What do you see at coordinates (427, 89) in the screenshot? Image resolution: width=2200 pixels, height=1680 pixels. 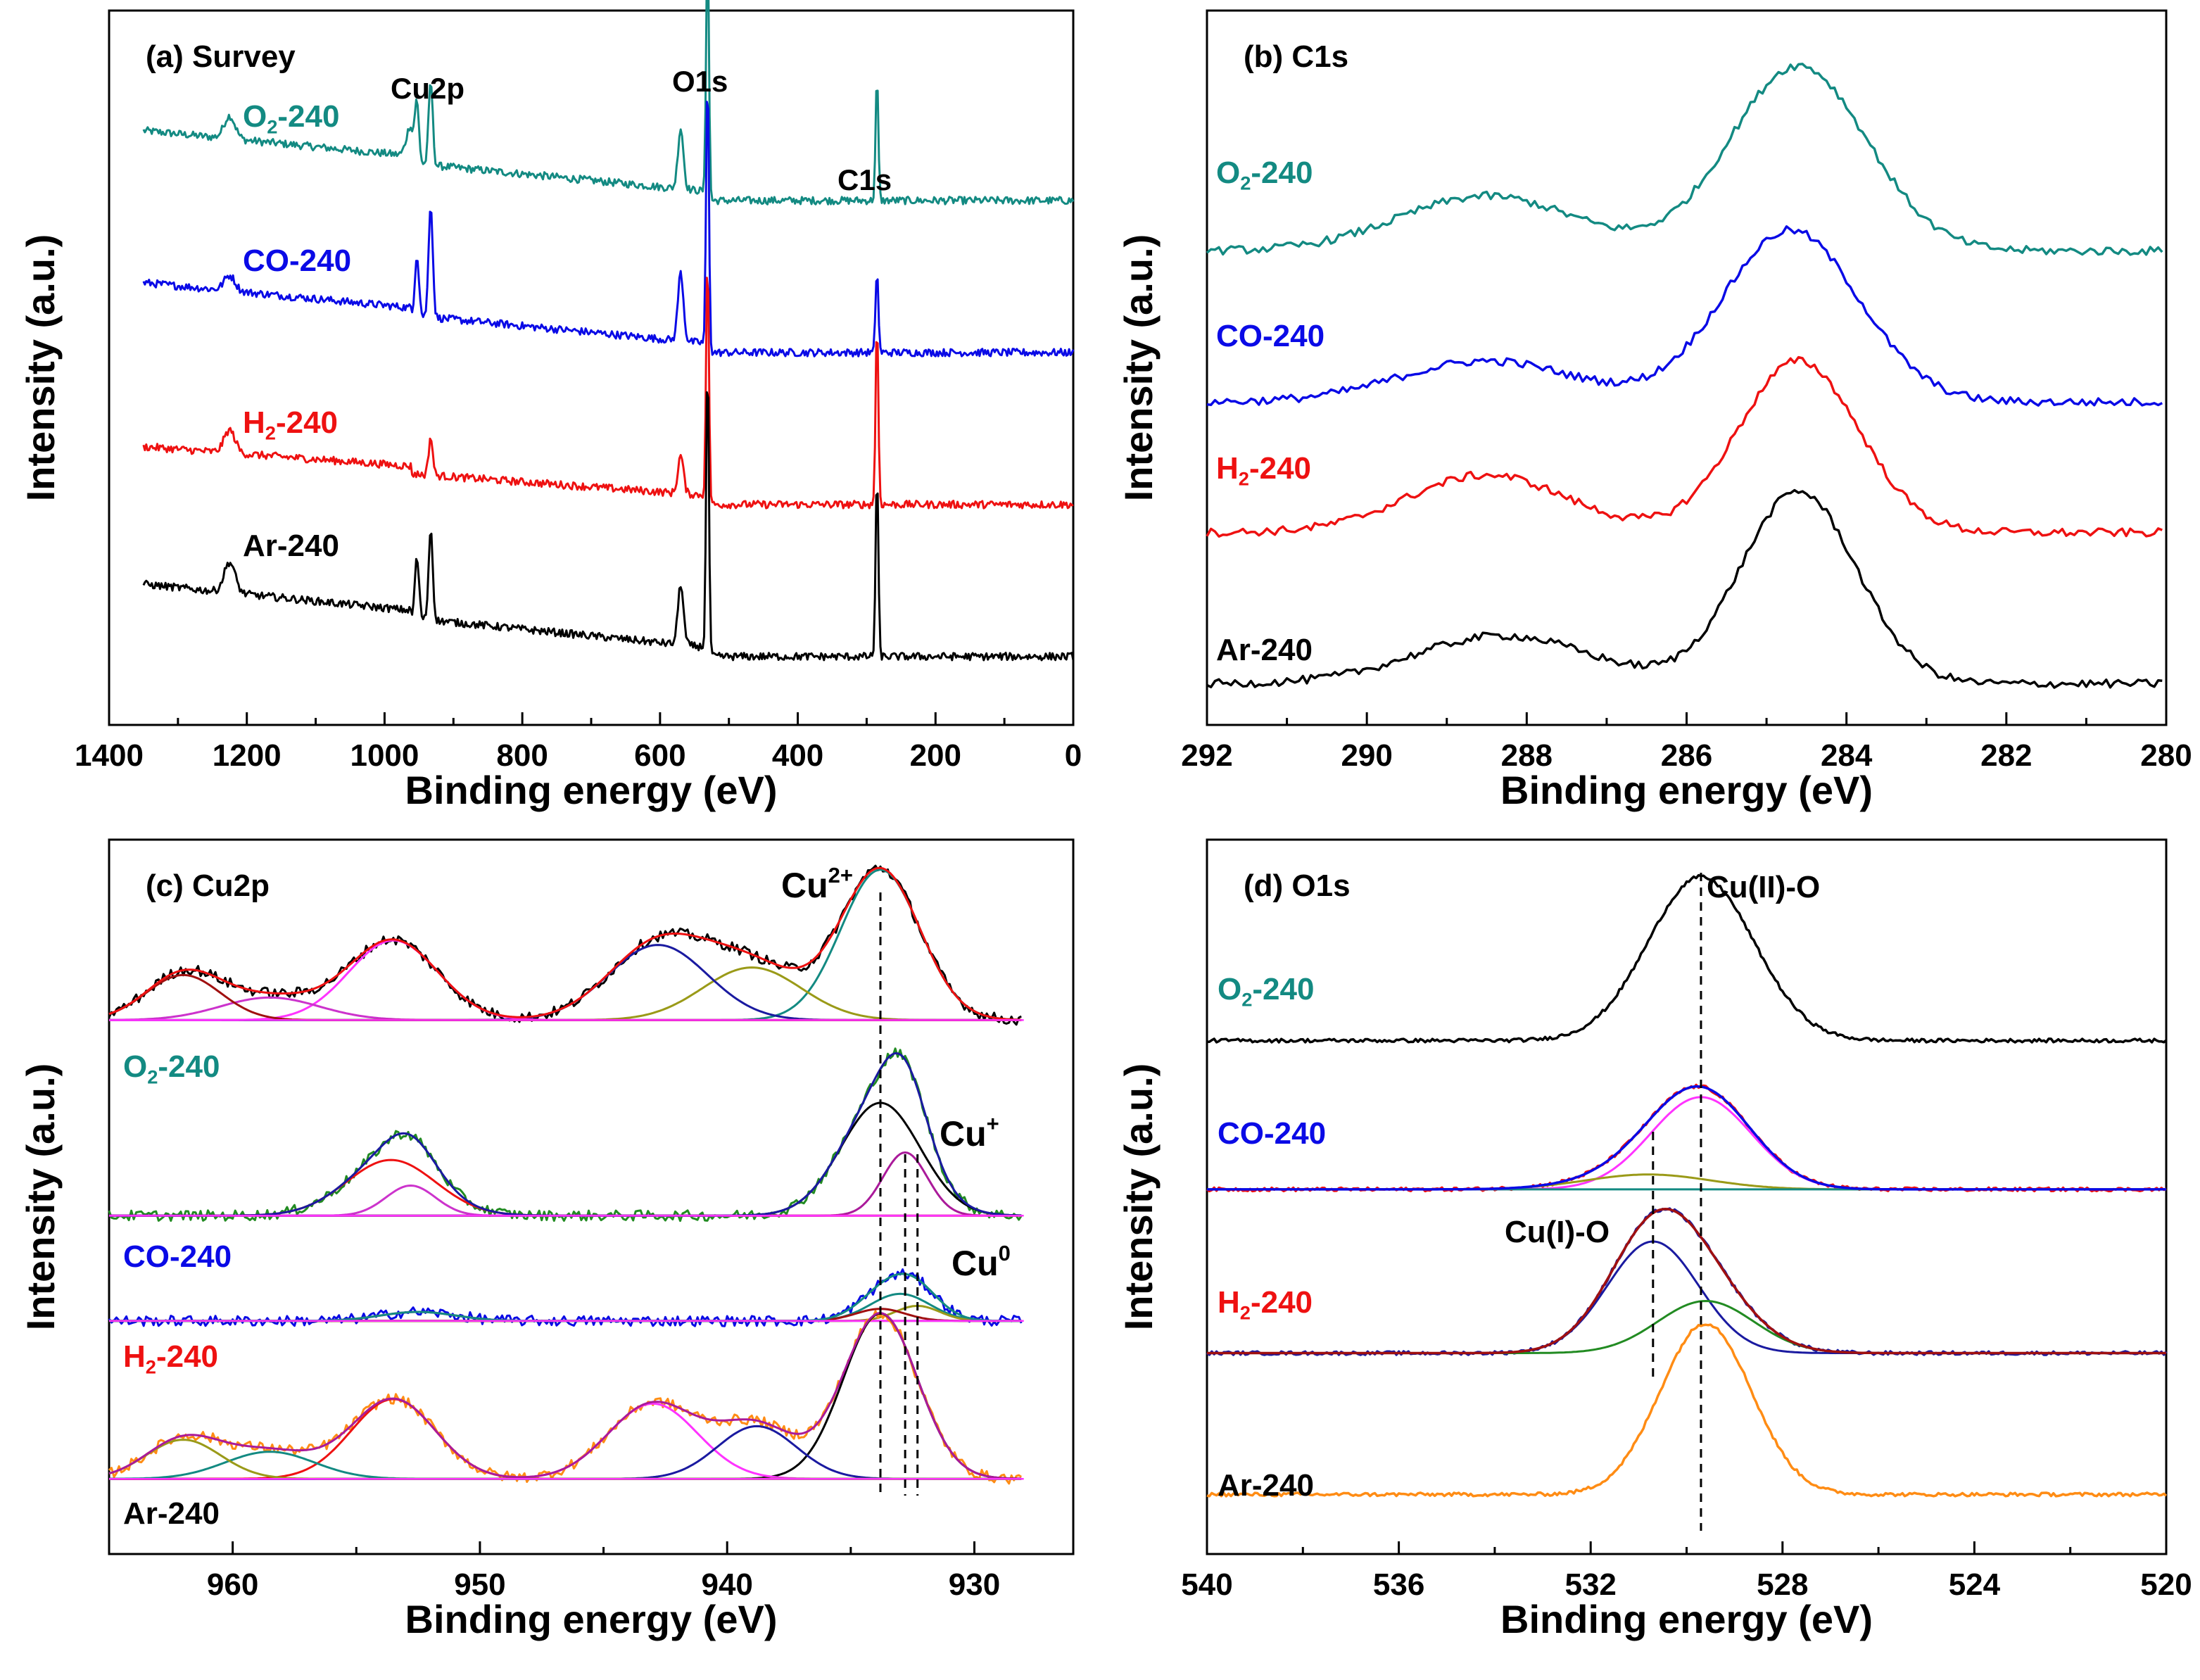 I see `annotation-cu2p: Cu2p` at bounding box center [427, 89].